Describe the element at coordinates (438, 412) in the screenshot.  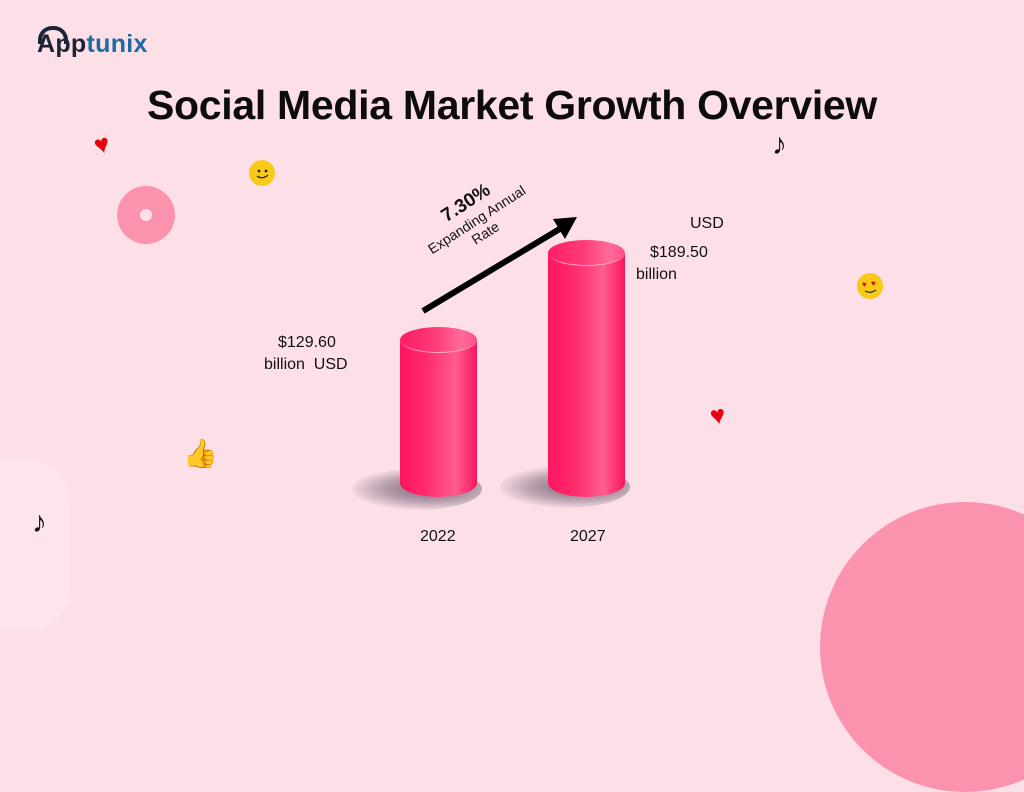
I see `bar-2022` at that location.